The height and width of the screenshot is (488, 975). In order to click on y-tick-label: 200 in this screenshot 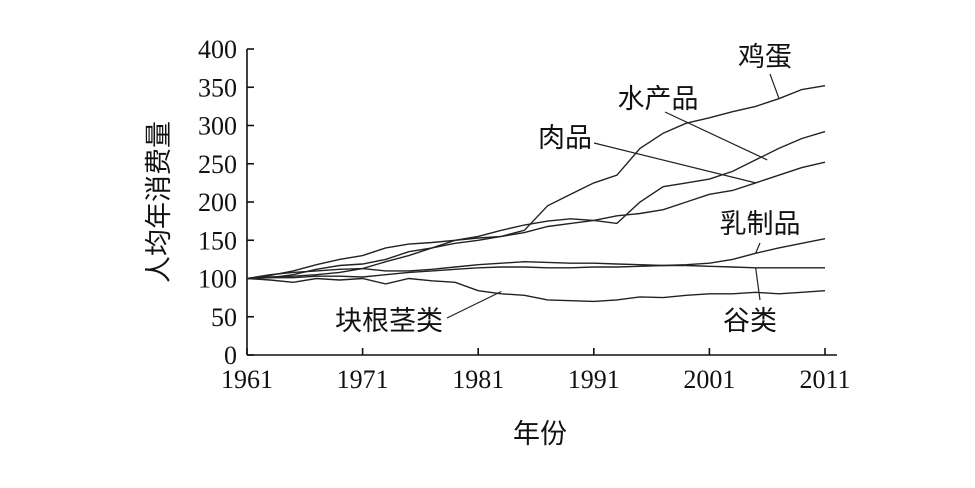, I will do `click(217, 202)`.